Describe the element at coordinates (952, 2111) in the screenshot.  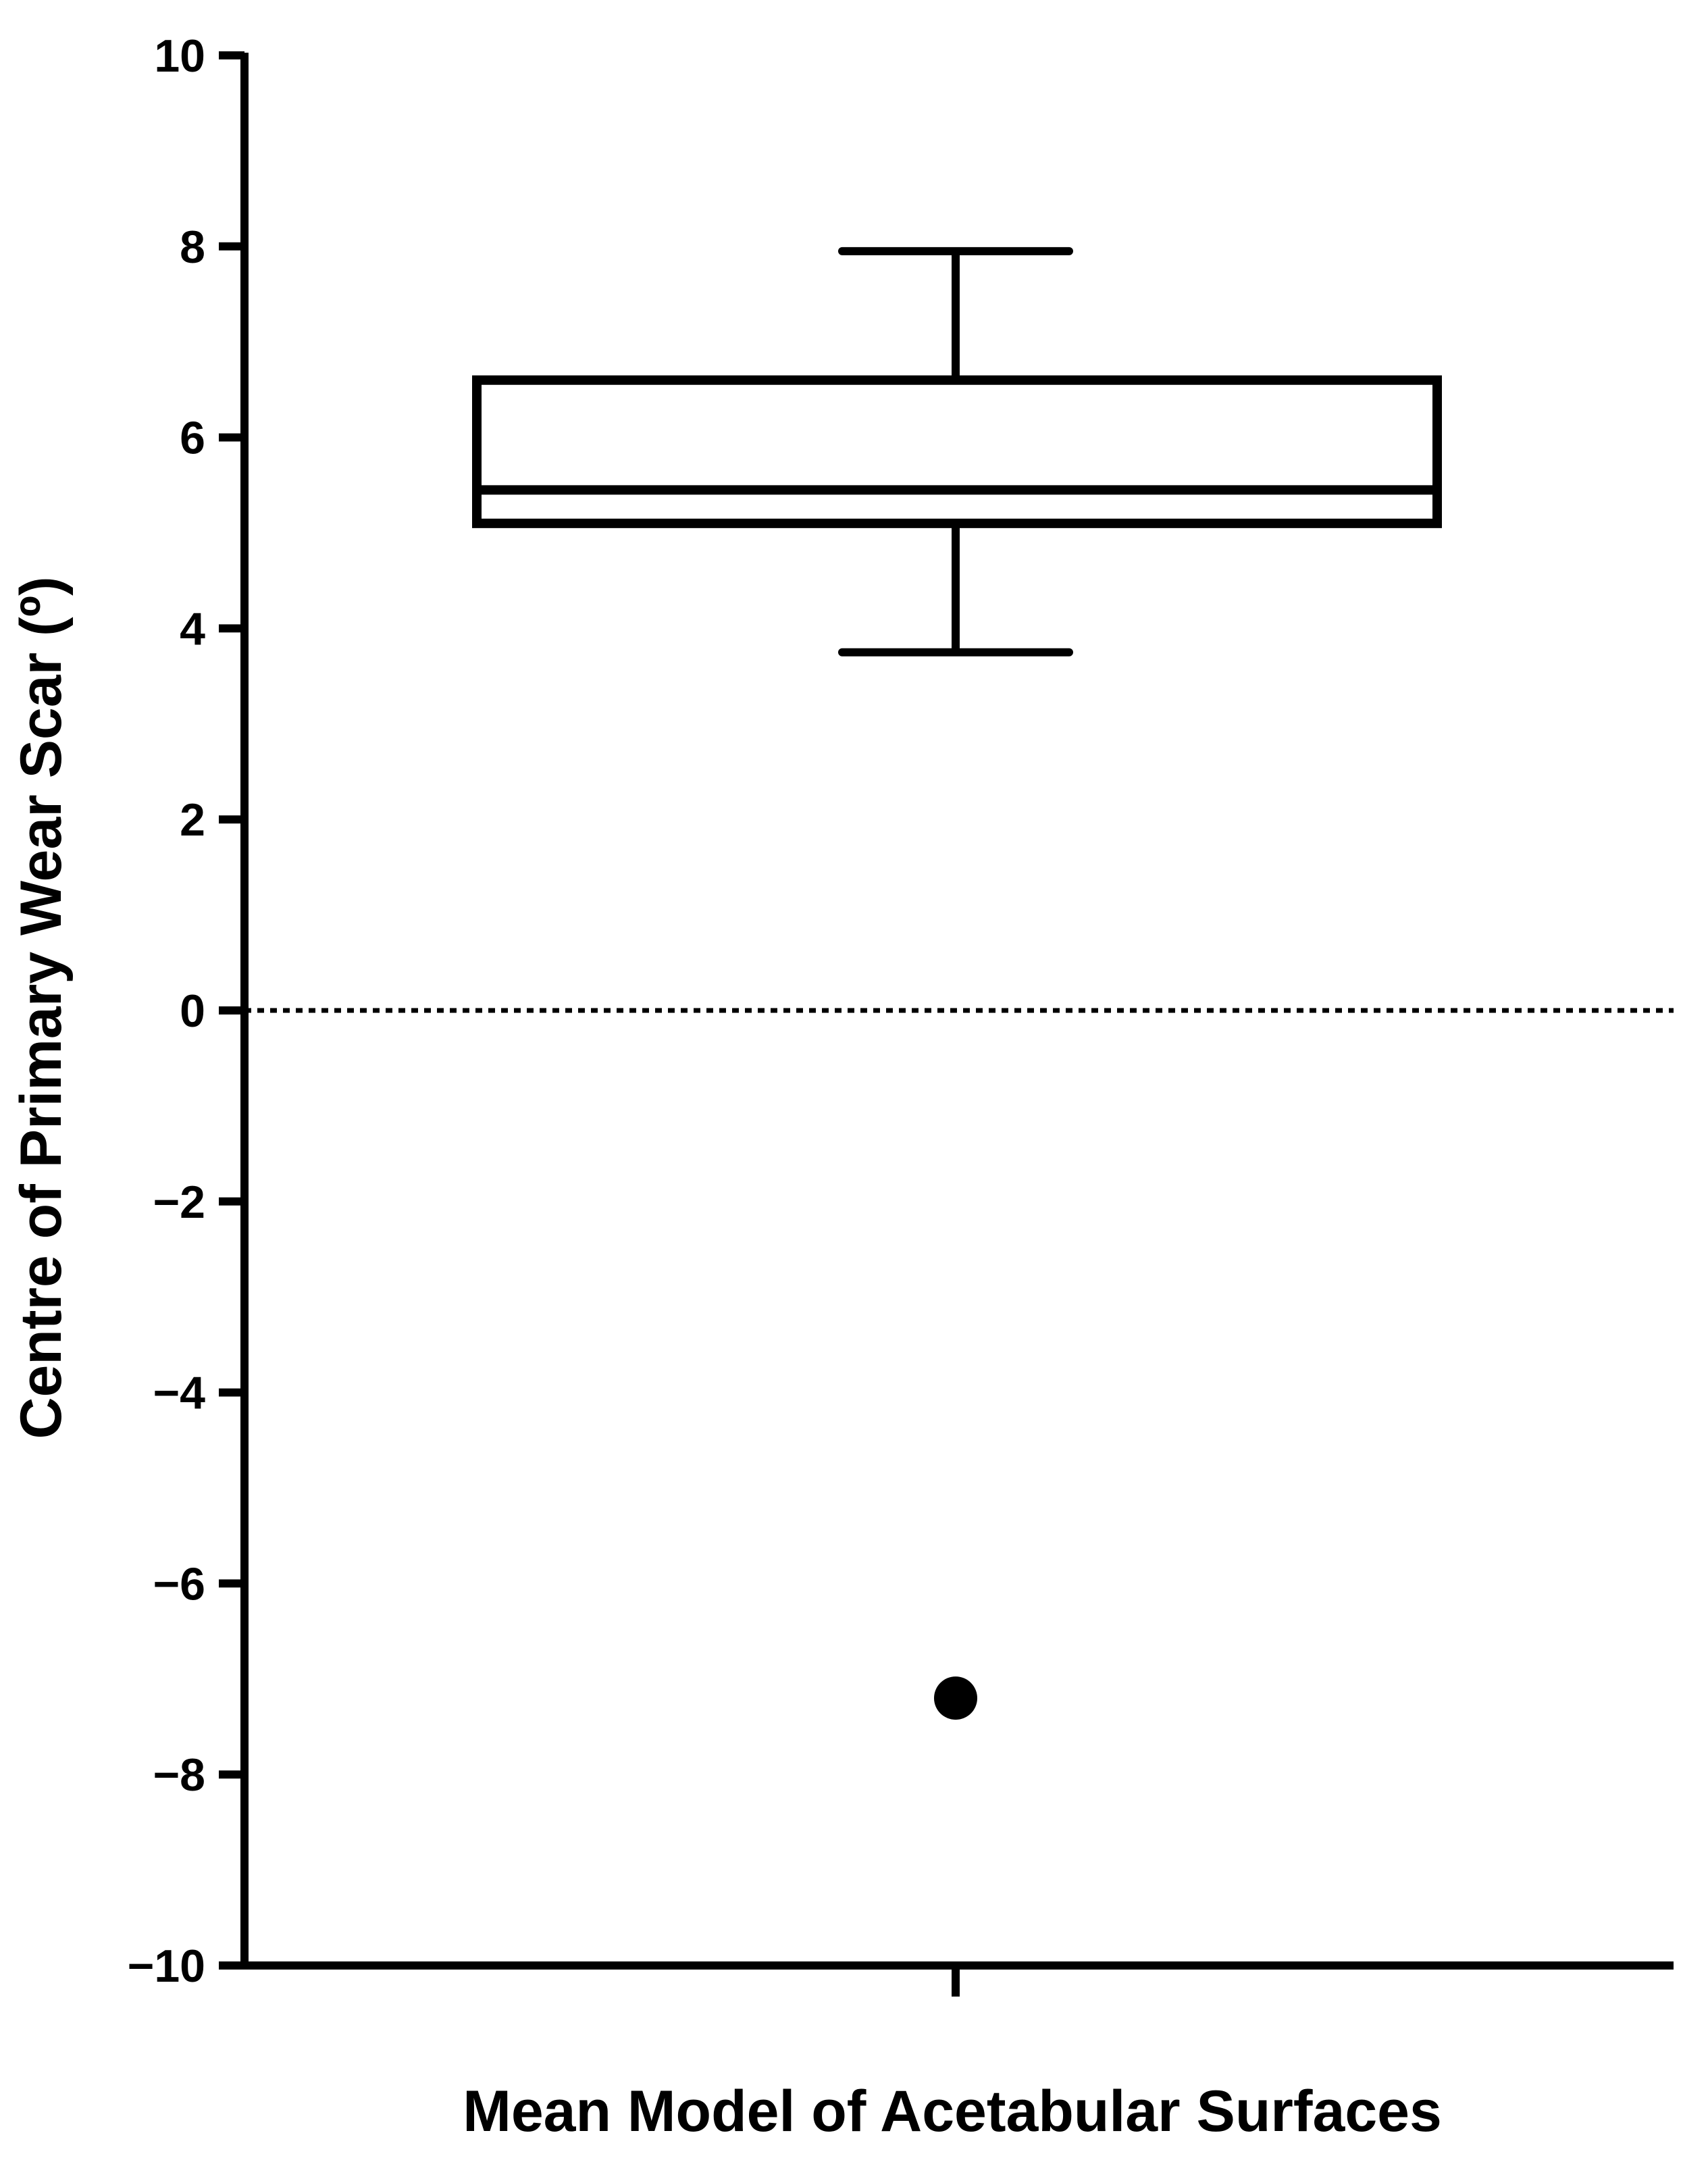
I see `x-axis-title: Mean Model of Acetabular Surfaces` at that location.